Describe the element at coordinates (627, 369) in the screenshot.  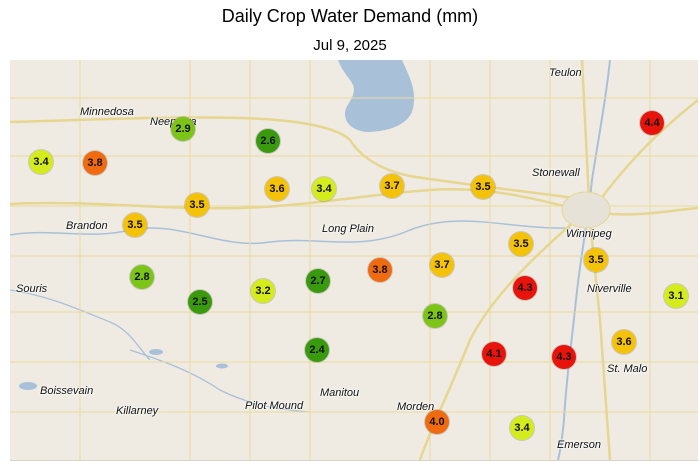
I see `place-label-st-malo: St. Malo` at that location.